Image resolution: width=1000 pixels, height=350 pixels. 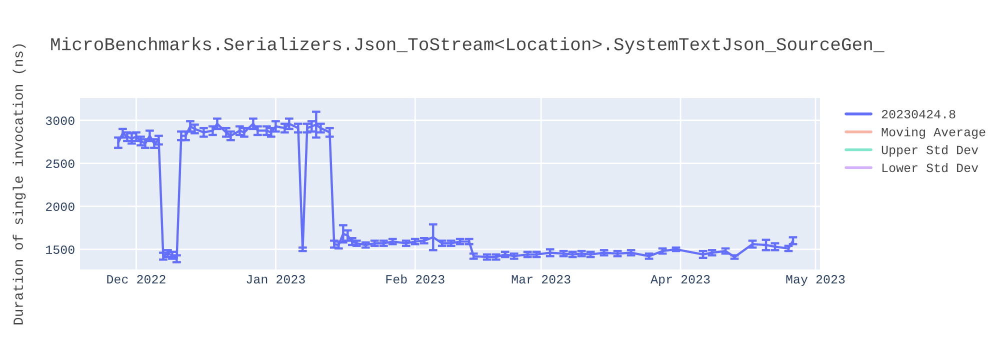 I want to click on chart-title: MicroBenchmarks.Serializers.Json_ToStream<Location>.SystemTextJson_SourceGen_, so click(x=467, y=45).